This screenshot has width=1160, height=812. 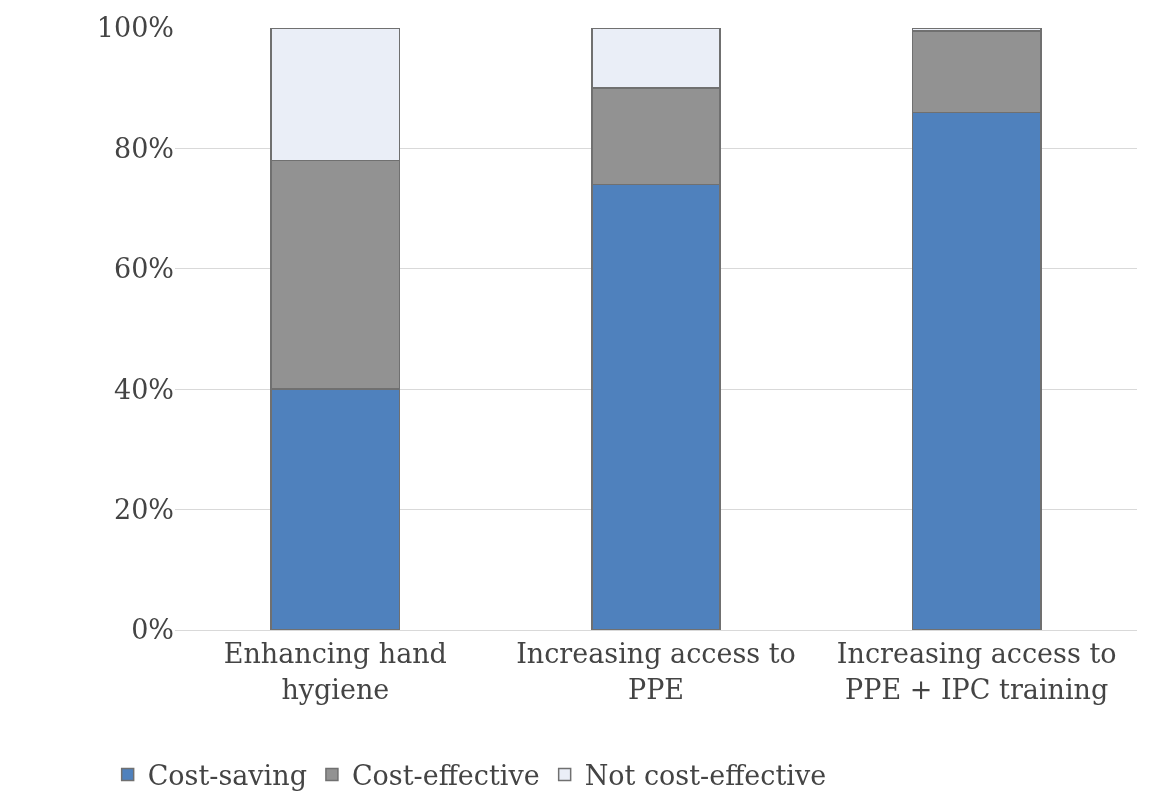 I want to click on legend-label: Cost-saving, so click(x=227, y=775).